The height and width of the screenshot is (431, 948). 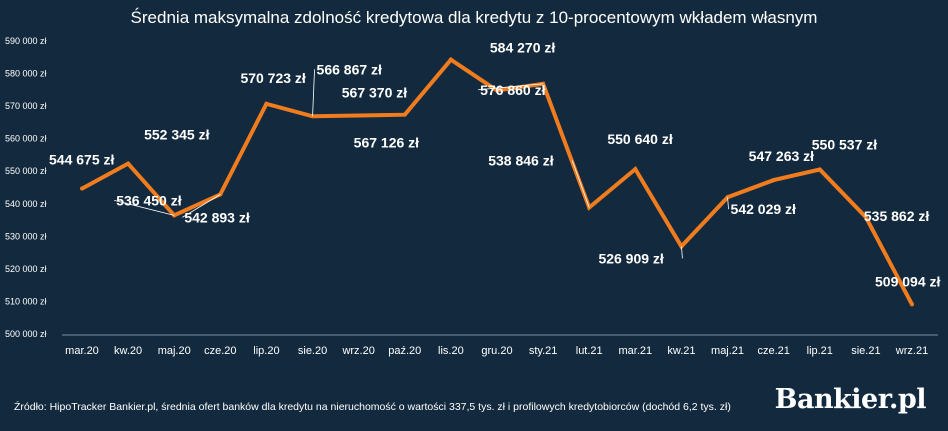 What do you see at coordinates (26, 269) in the screenshot?
I see `y-tick-label: 520 000 zł` at bounding box center [26, 269].